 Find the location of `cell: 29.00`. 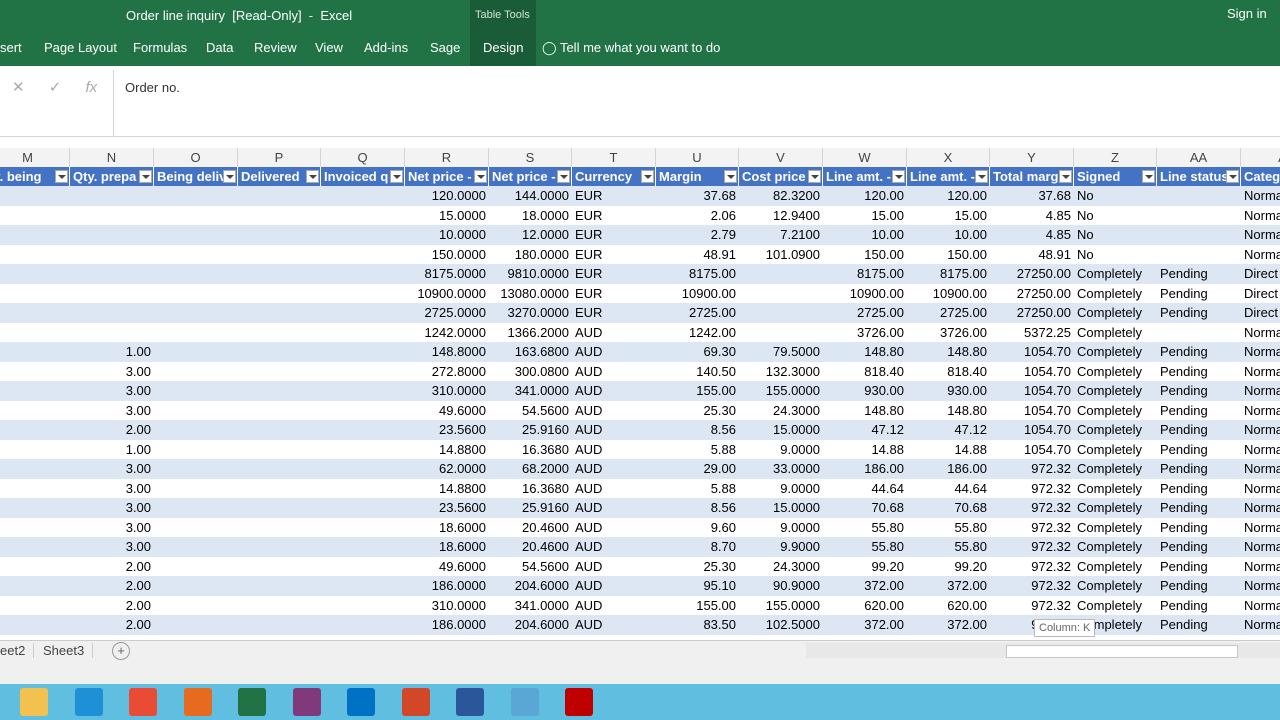

cell: 29.00 is located at coordinates (719, 468).